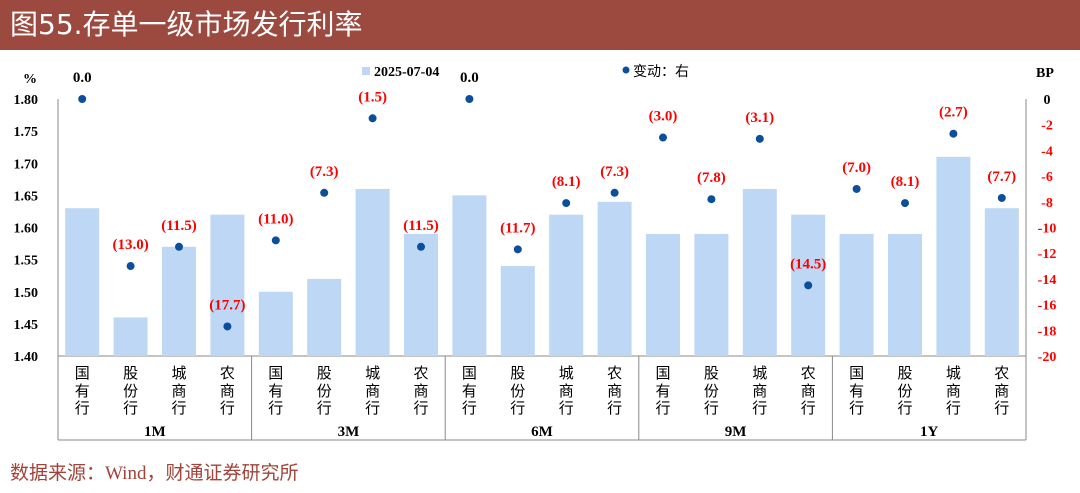 The width and height of the screenshot is (1080, 493). What do you see at coordinates (366, 71) in the screenshot?
I see `legend-bar-swatch` at bounding box center [366, 71].